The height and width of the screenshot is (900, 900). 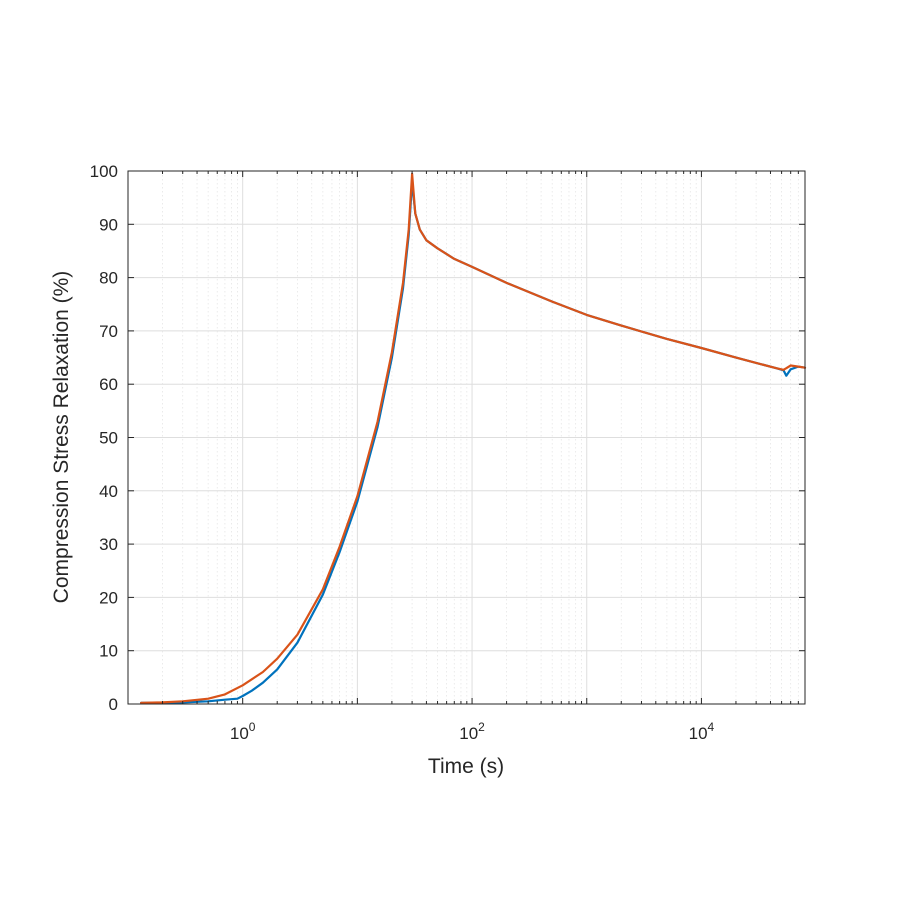 I want to click on y-tick-label: 70, so click(x=108, y=331).